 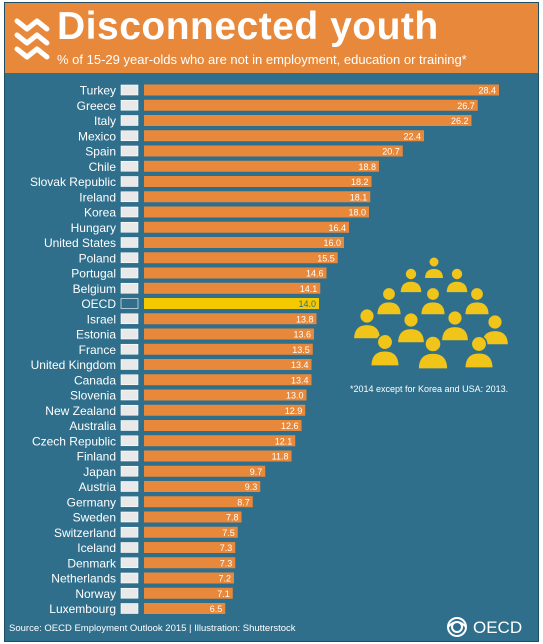 What do you see at coordinates (218, 456) in the screenshot?
I see `bar-finland` at bounding box center [218, 456].